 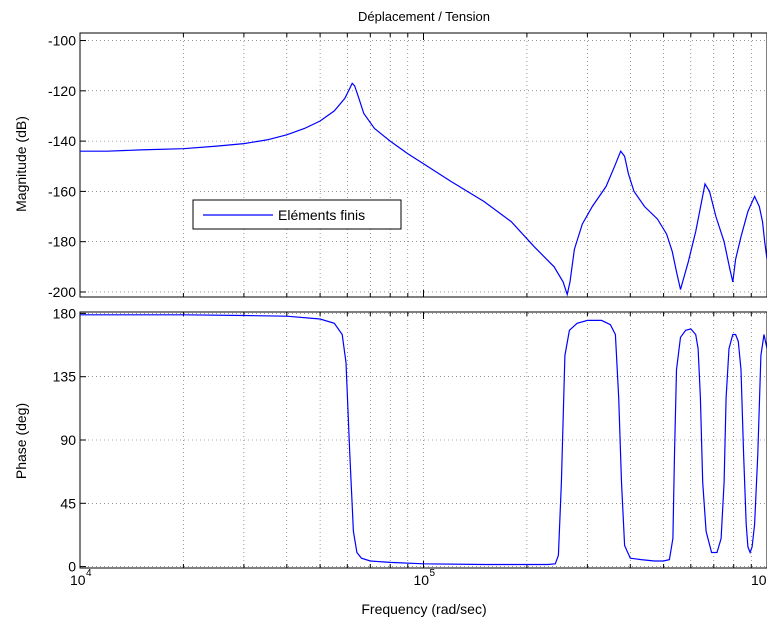 I want to click on y-tick-label: 135, so click(x=65, y=377).